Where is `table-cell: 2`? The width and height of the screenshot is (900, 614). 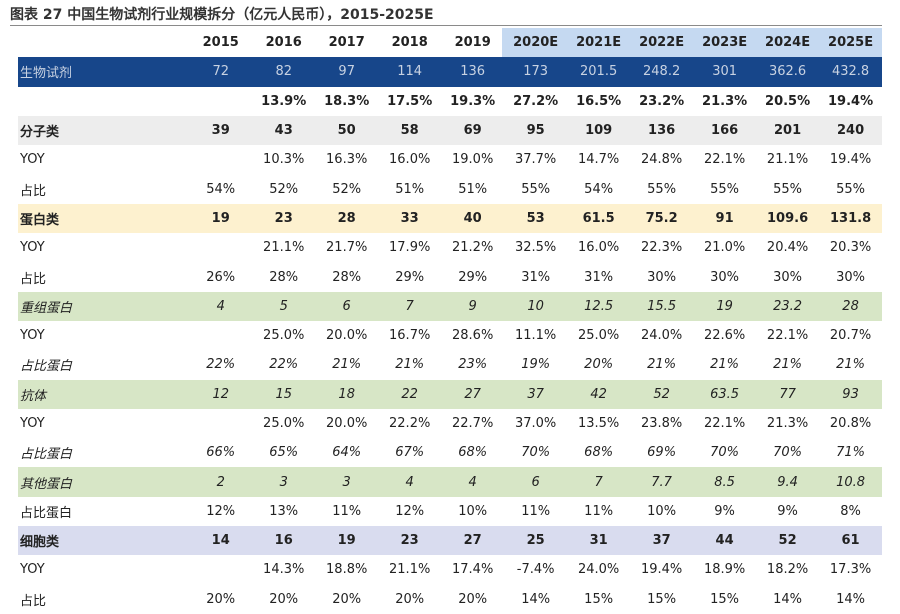 table-cell: 2 is located at coordinates (220, 482).